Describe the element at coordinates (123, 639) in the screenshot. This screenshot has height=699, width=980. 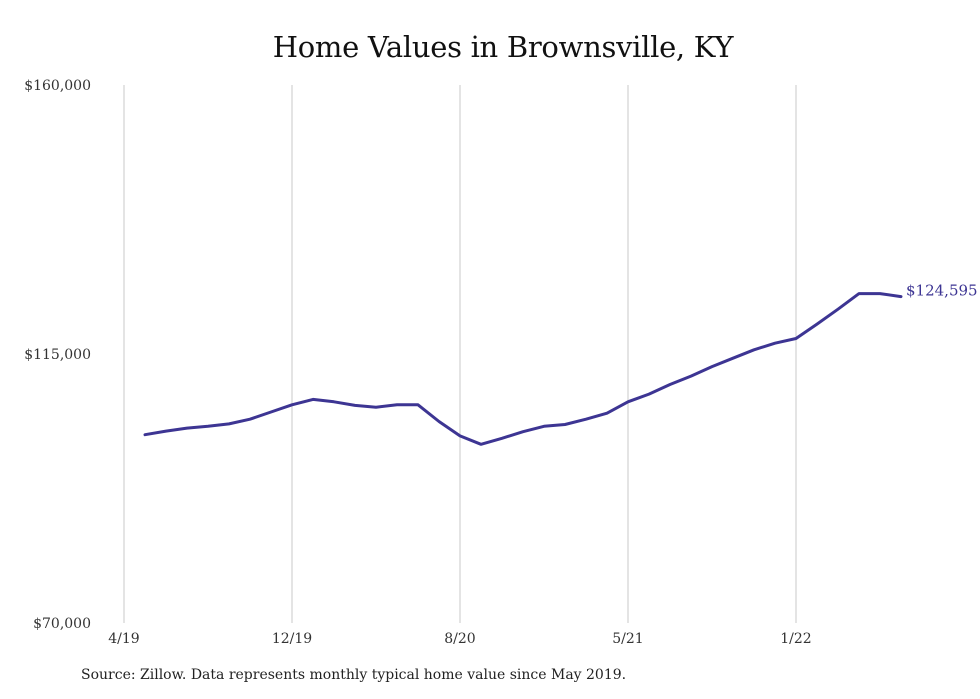
I see `x-tick-label: 4/19` at that location.